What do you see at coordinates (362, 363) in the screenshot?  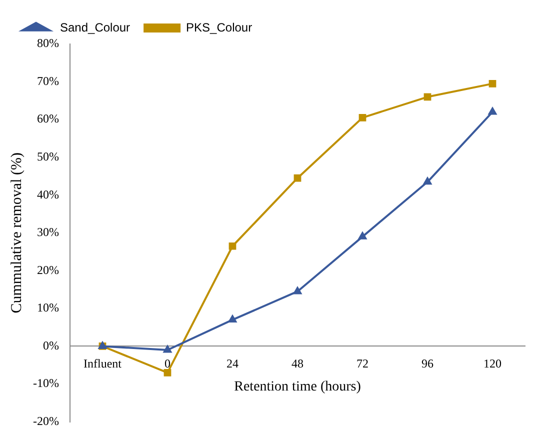 I see `x-tick-label: 72` at bounding box center [362, 363].